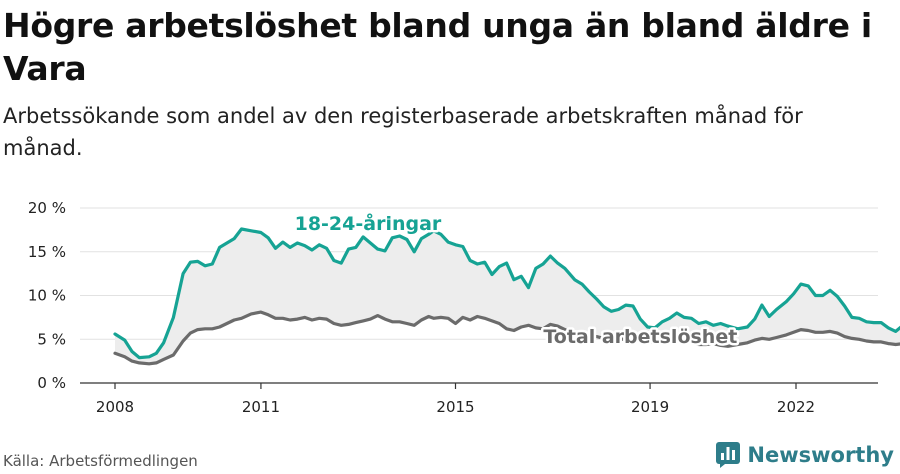 The image size is (900, 474). Describe the element at coordinates (820, 455) in the screenshot. I see `brand-name: Newsworthy` at that location.